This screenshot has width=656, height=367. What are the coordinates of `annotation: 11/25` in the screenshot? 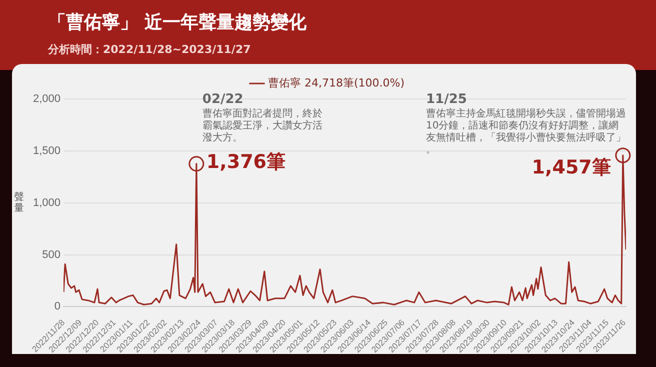 It's located at (446, 99).